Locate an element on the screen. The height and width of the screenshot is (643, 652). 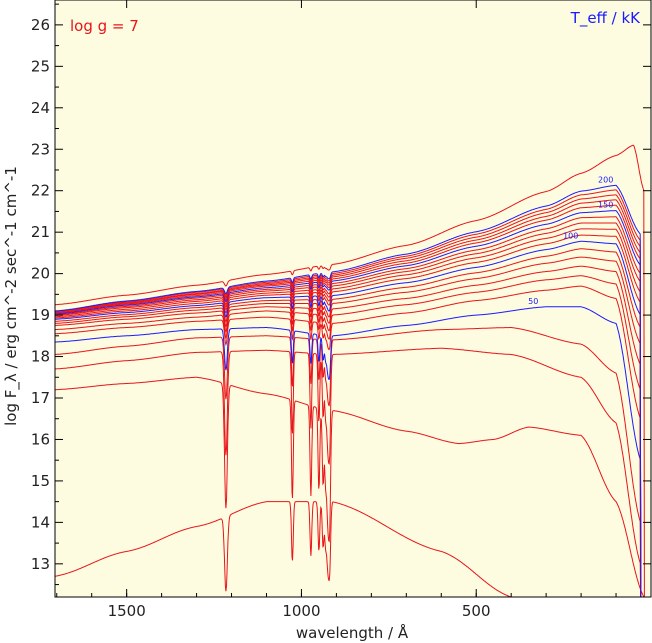
x-tick-label: 1500 is located at coordinates (127, 611).